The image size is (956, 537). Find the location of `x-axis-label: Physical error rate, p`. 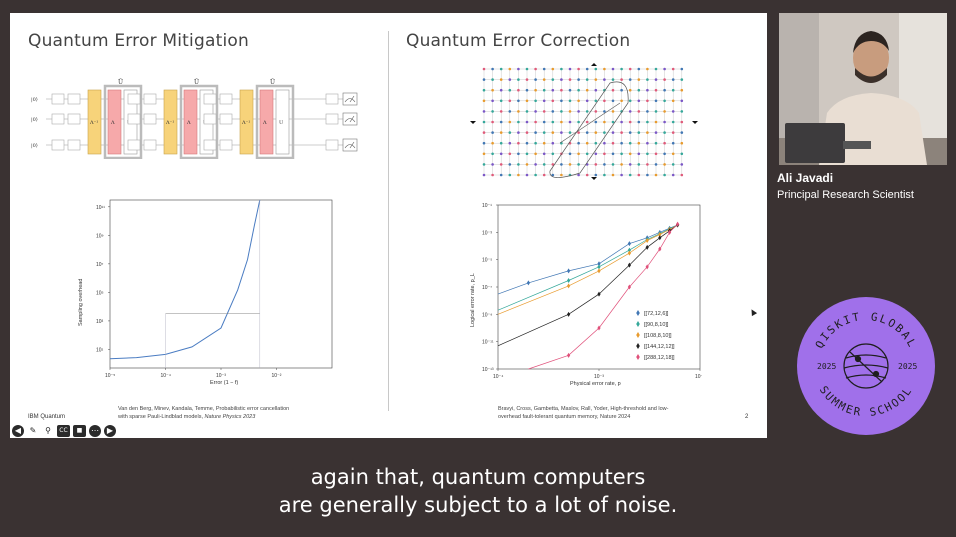

x-axis-label: Physical error rate, p is located at coordinates (595, 384).